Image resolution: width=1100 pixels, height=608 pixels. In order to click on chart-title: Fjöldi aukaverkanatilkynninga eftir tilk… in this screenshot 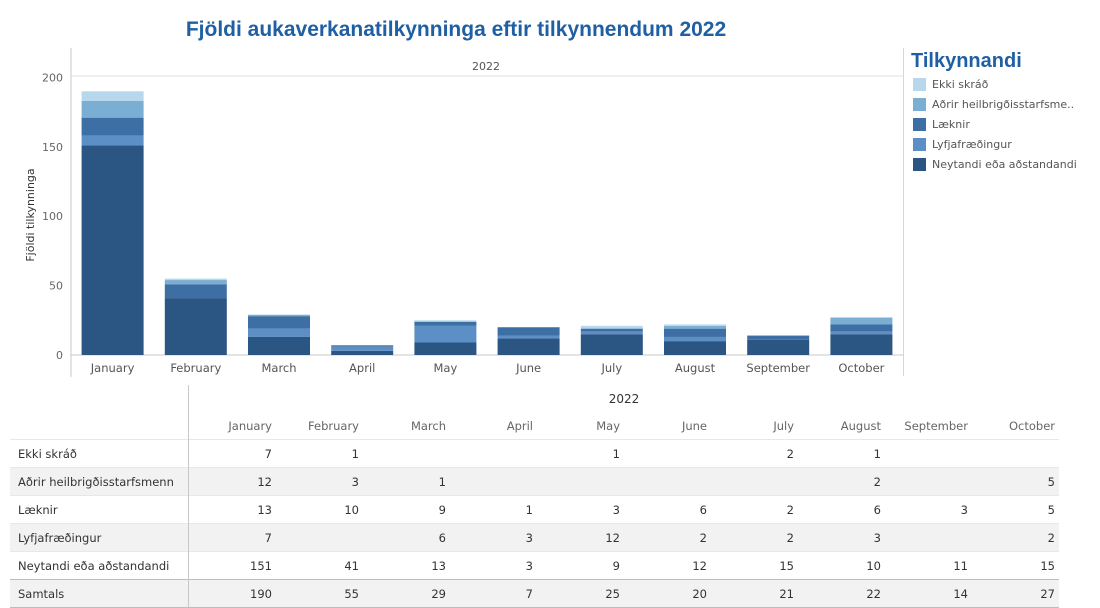, I will do `click(456, 29)`.